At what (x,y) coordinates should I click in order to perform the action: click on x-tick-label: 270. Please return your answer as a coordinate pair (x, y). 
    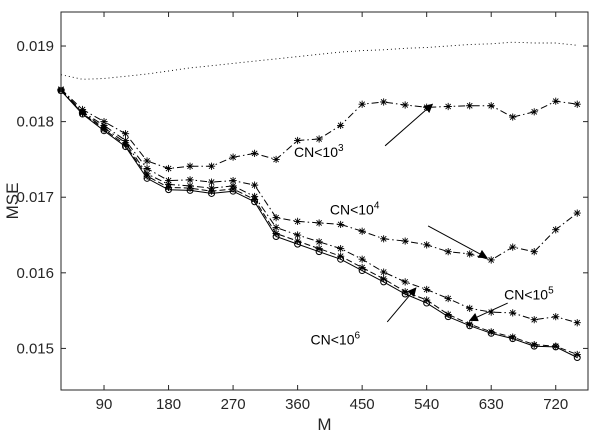
    Looking at the image, I should click on (233, 404).